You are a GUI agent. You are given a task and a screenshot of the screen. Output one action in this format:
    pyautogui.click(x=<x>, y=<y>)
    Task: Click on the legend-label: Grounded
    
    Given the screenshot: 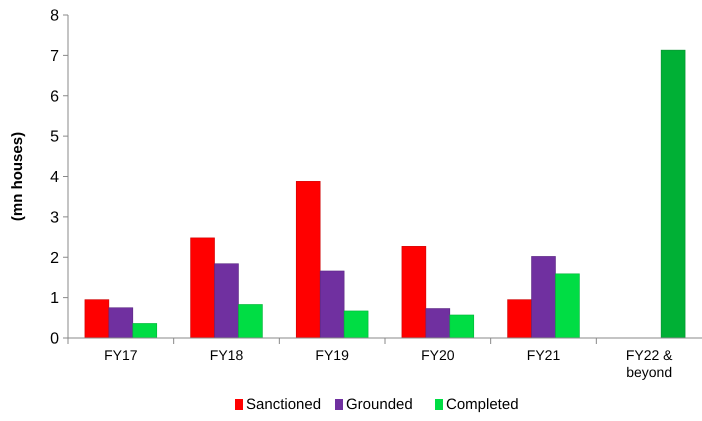 What is the action you would take?
    pyautogui.click(x=379, y=404)
    